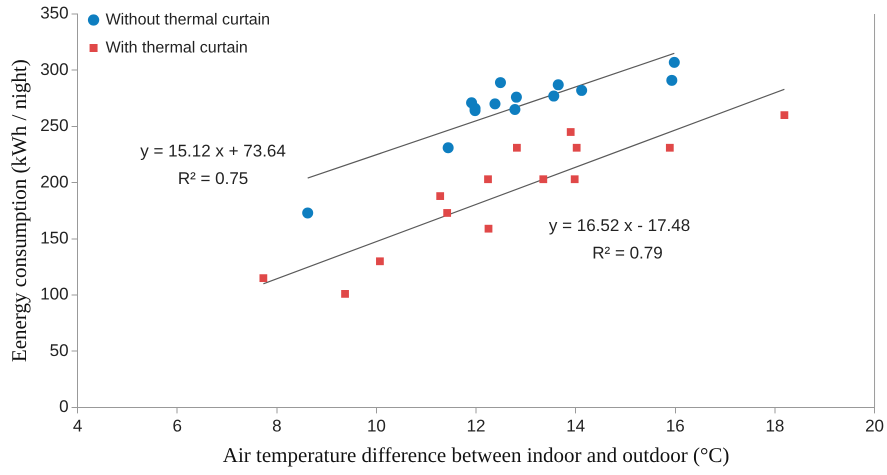  Describe the element at coordinates (874, 426) in the screenshot. I see `x-tick-label: 20` at that location.